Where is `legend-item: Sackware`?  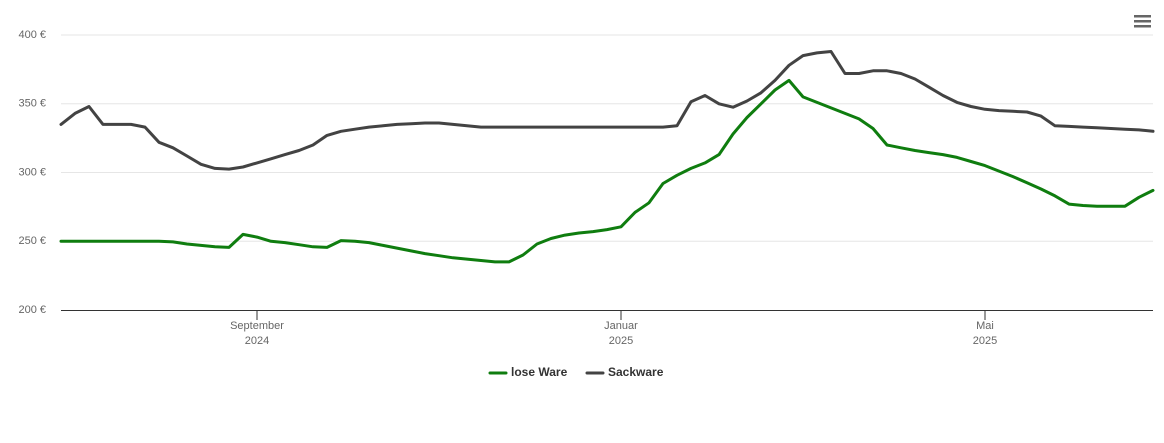 legend-item: Sackware is located at coordinates (624, 372).